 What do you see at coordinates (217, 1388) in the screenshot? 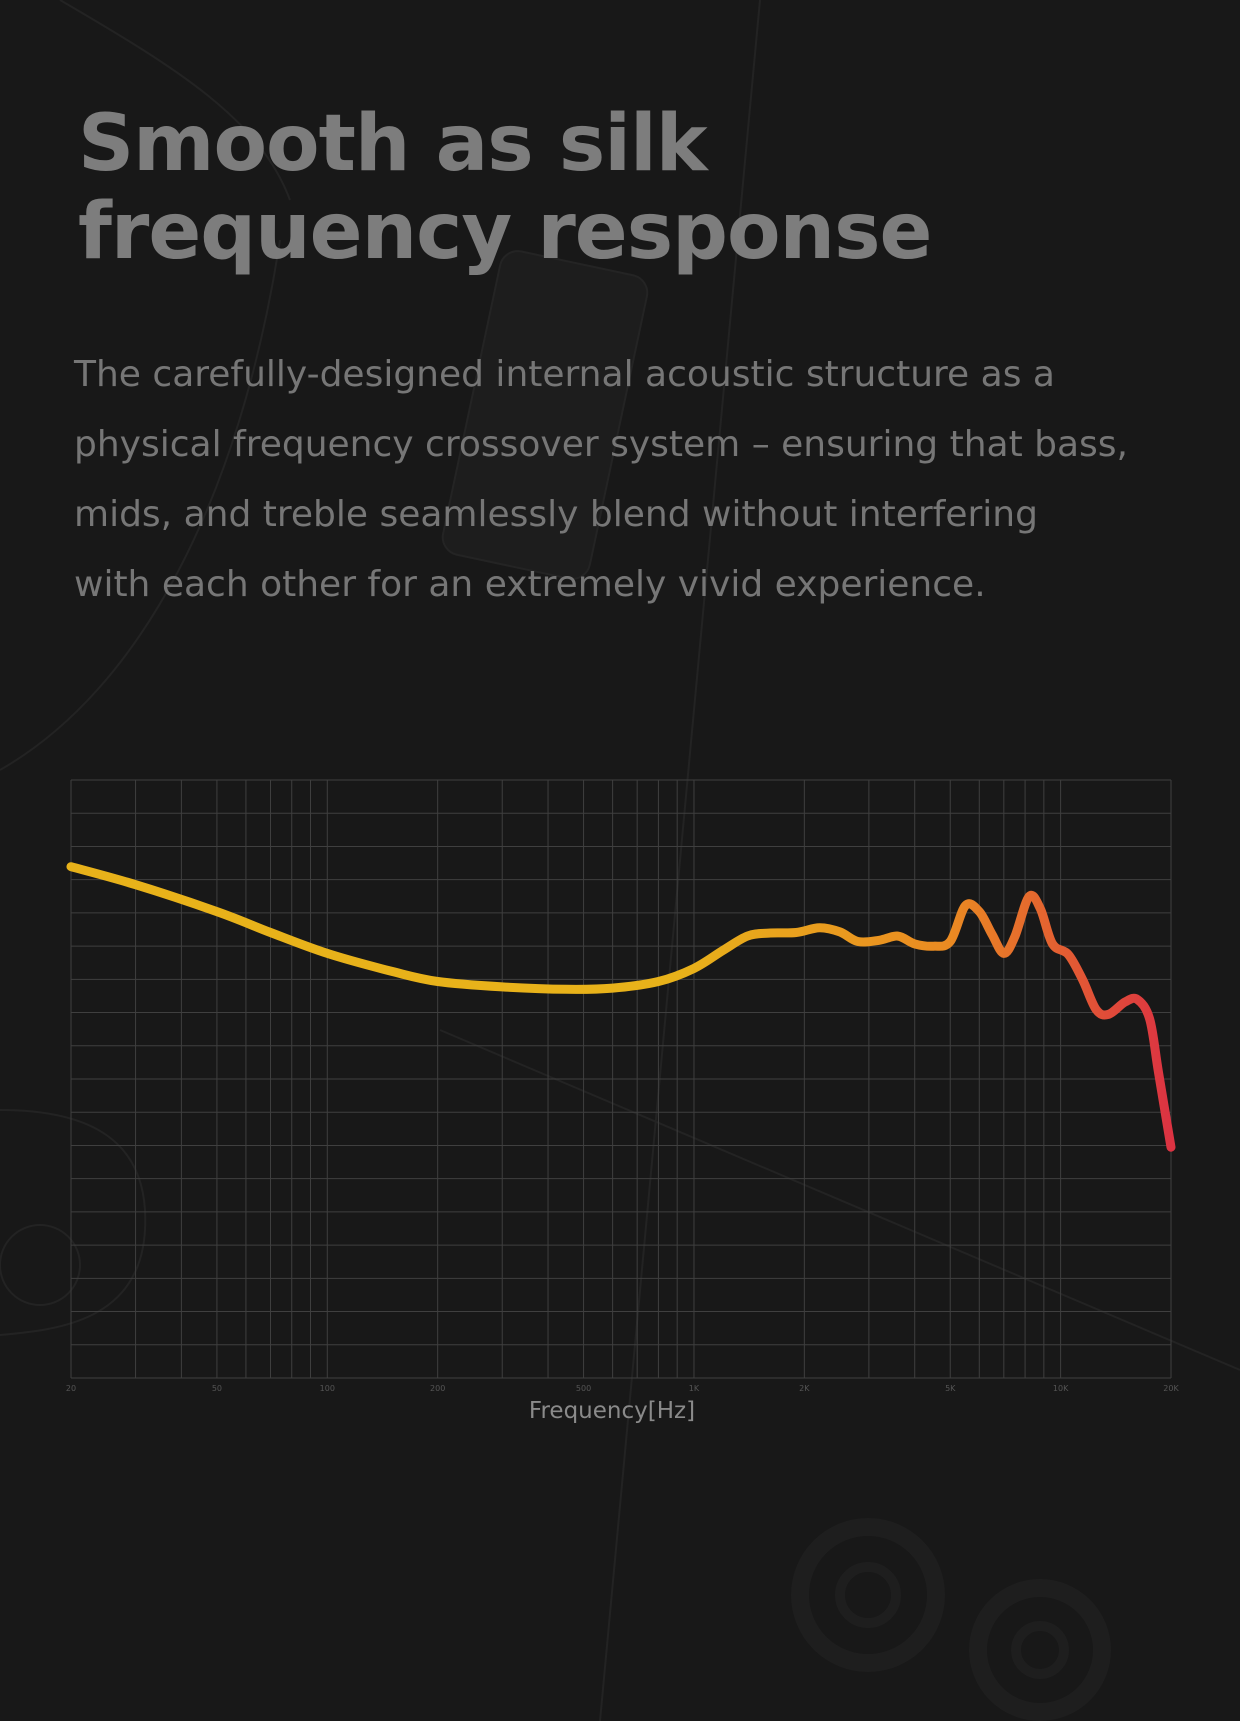
I see `x-tick-label: 50` at bounding box center [217, 1388].